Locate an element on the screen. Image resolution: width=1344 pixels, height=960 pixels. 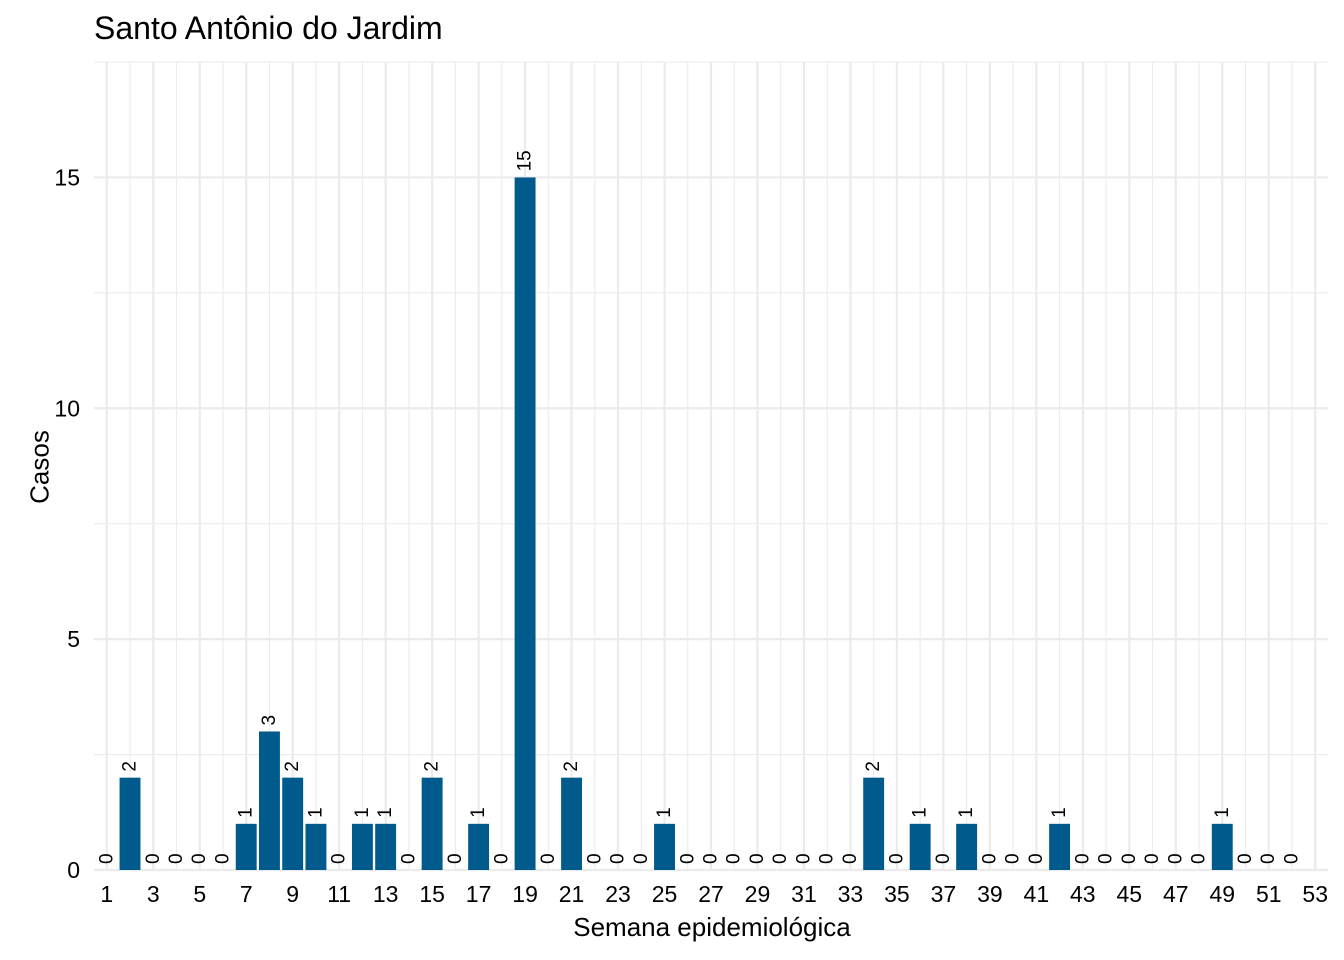
y-tick-label: 5 is located at coordinates (73, 639).